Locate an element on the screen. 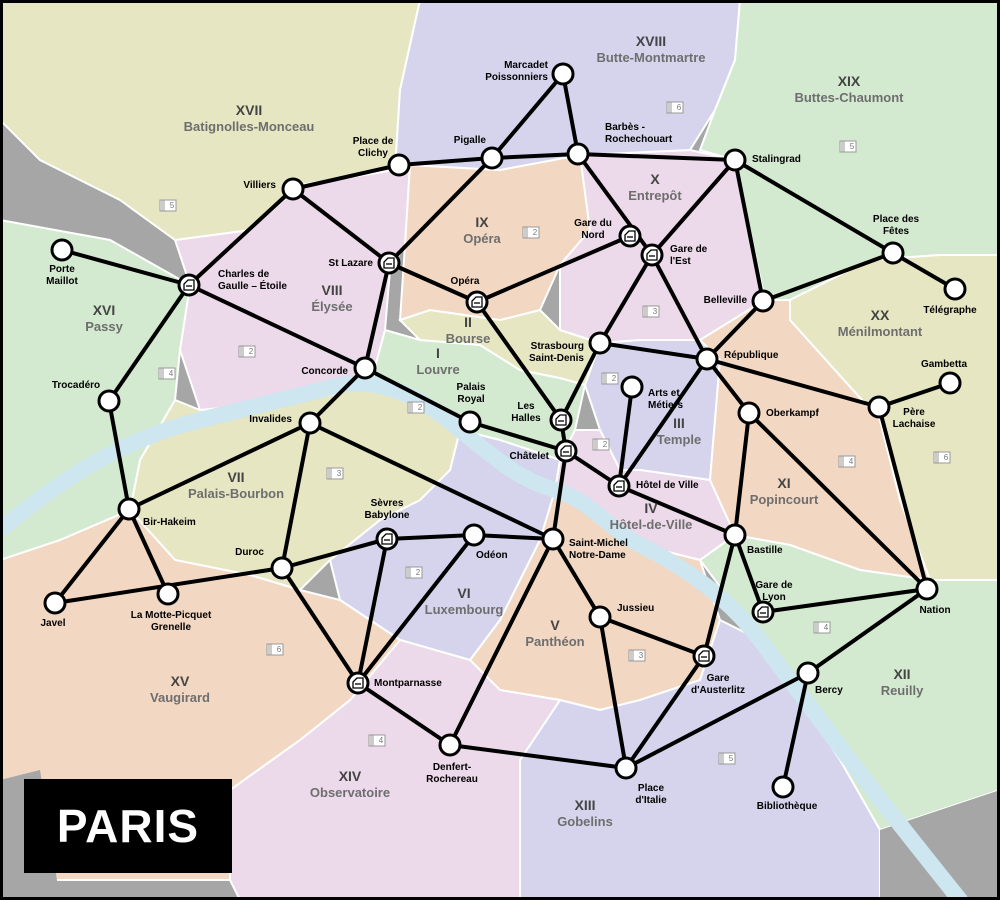 Image resolution: width=1000 pixels, height=900 pixels. station-trocadero: Trocadéro is located at coordinates (86, 396).